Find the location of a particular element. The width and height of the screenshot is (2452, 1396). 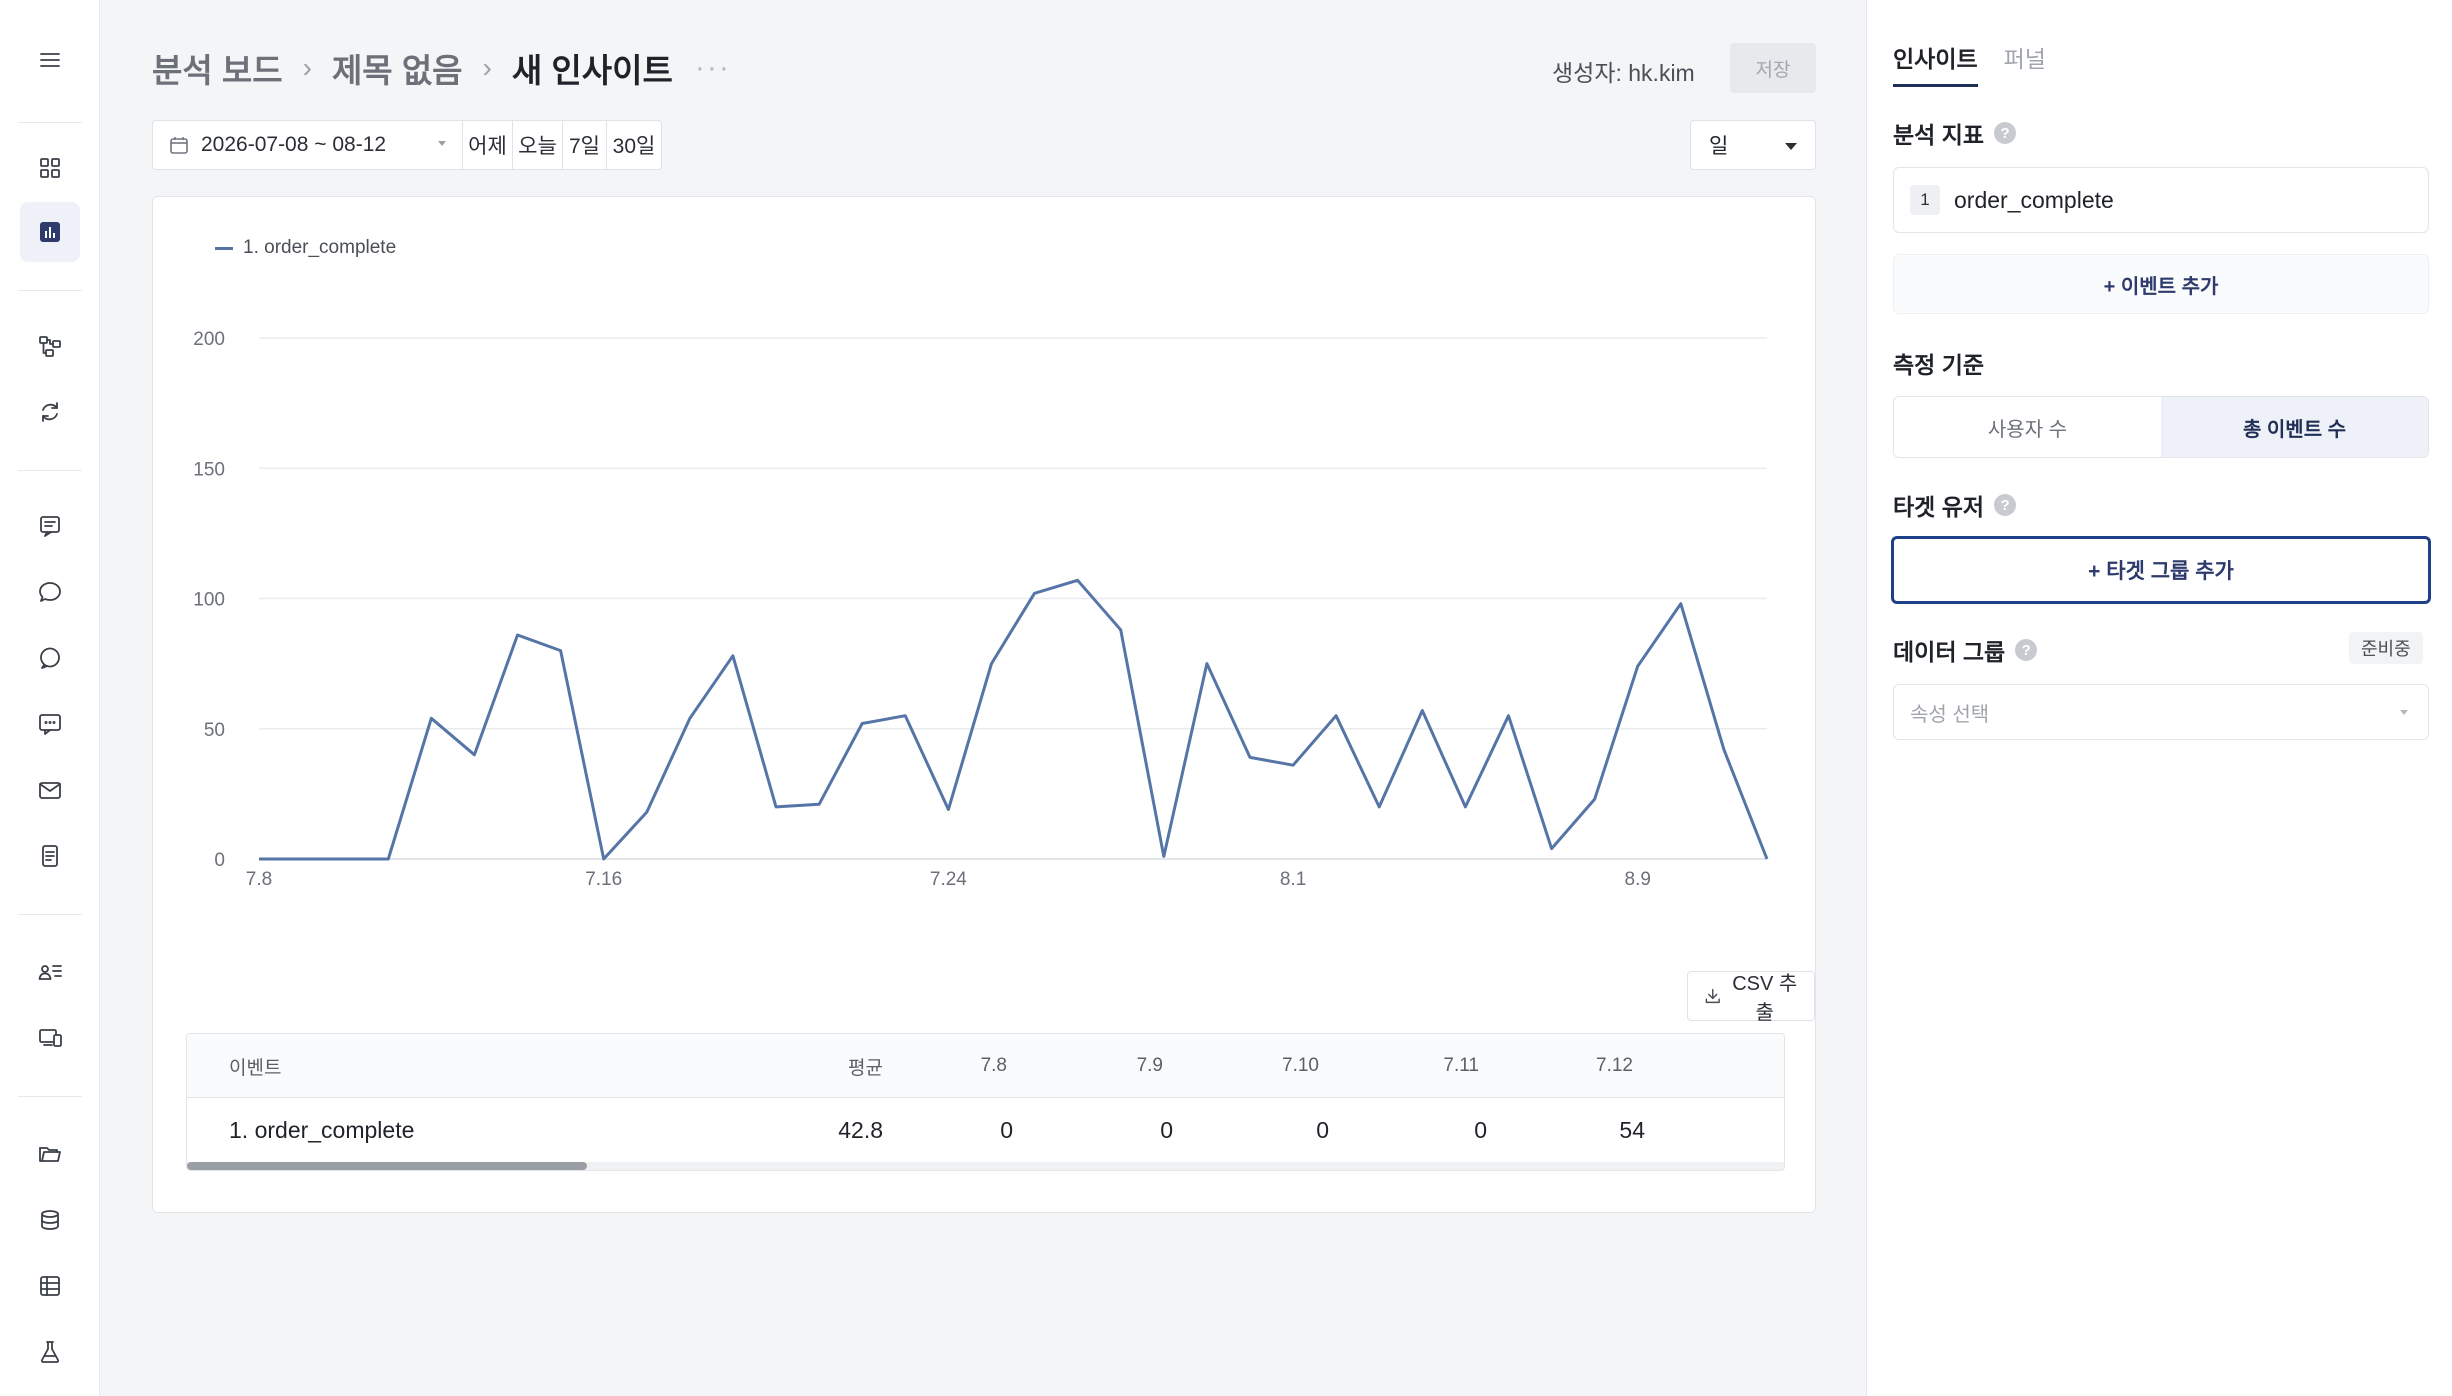

caret-down-icon is located at coordinates (1791, 146).